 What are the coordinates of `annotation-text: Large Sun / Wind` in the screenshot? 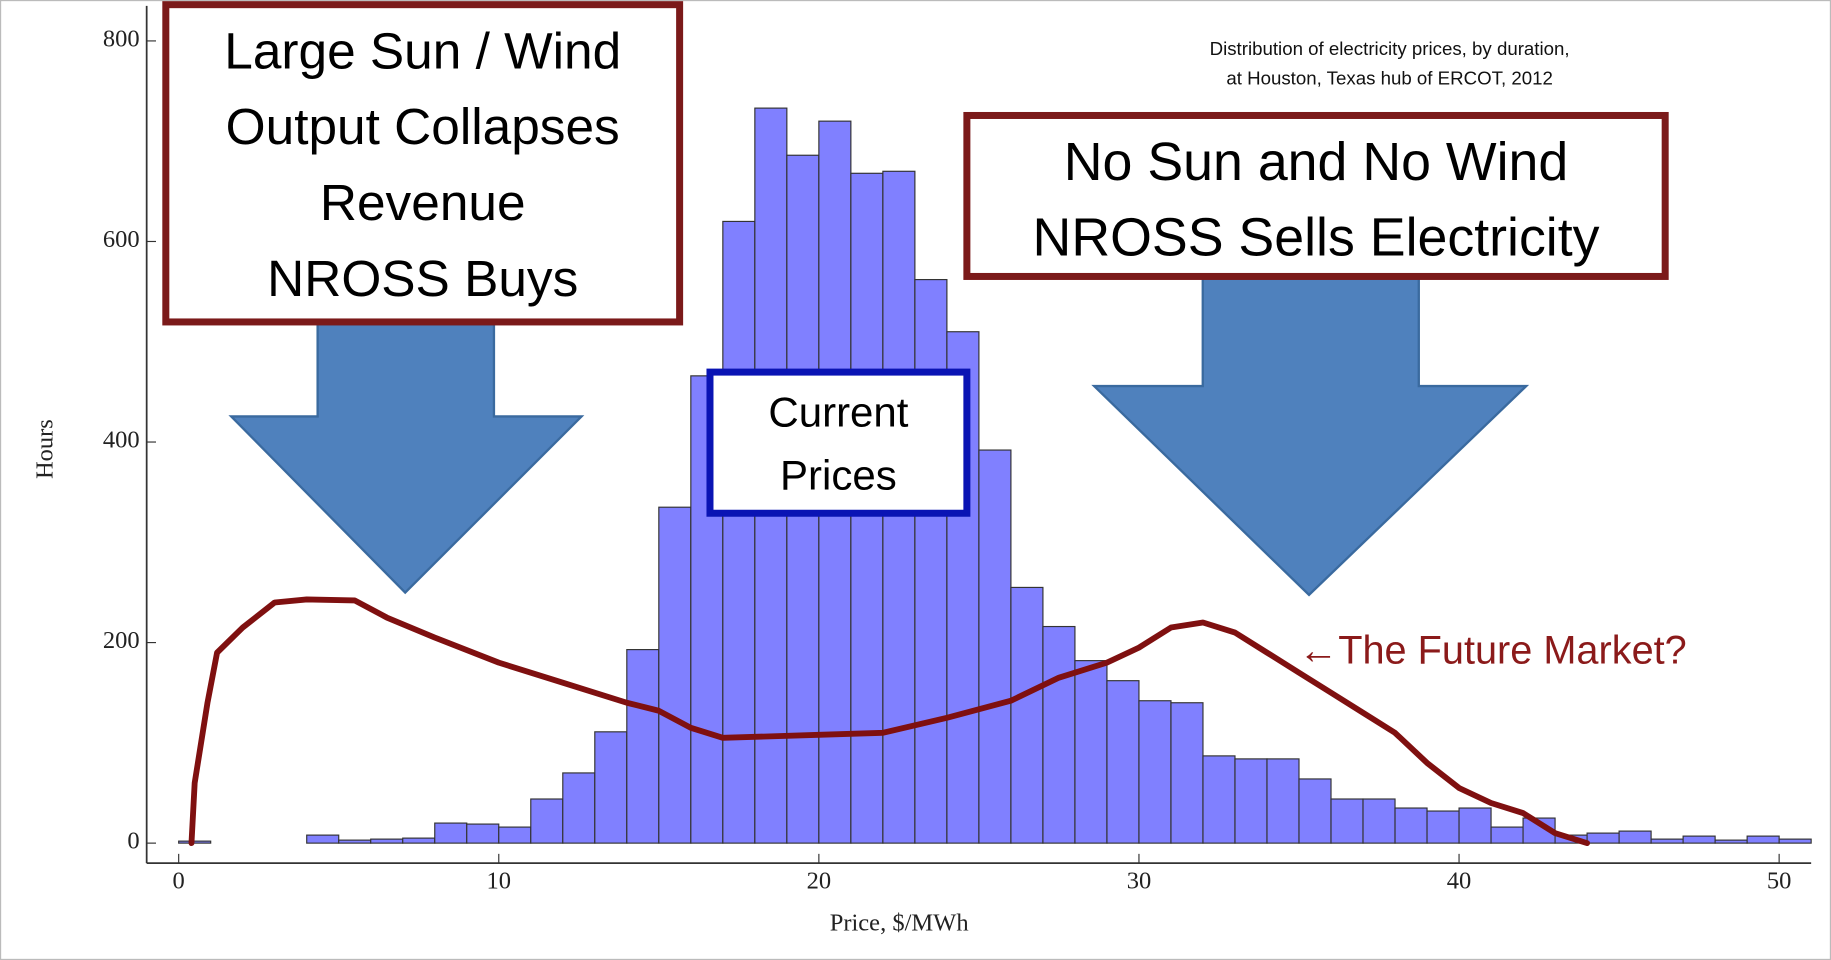 It's located at (422, 50).